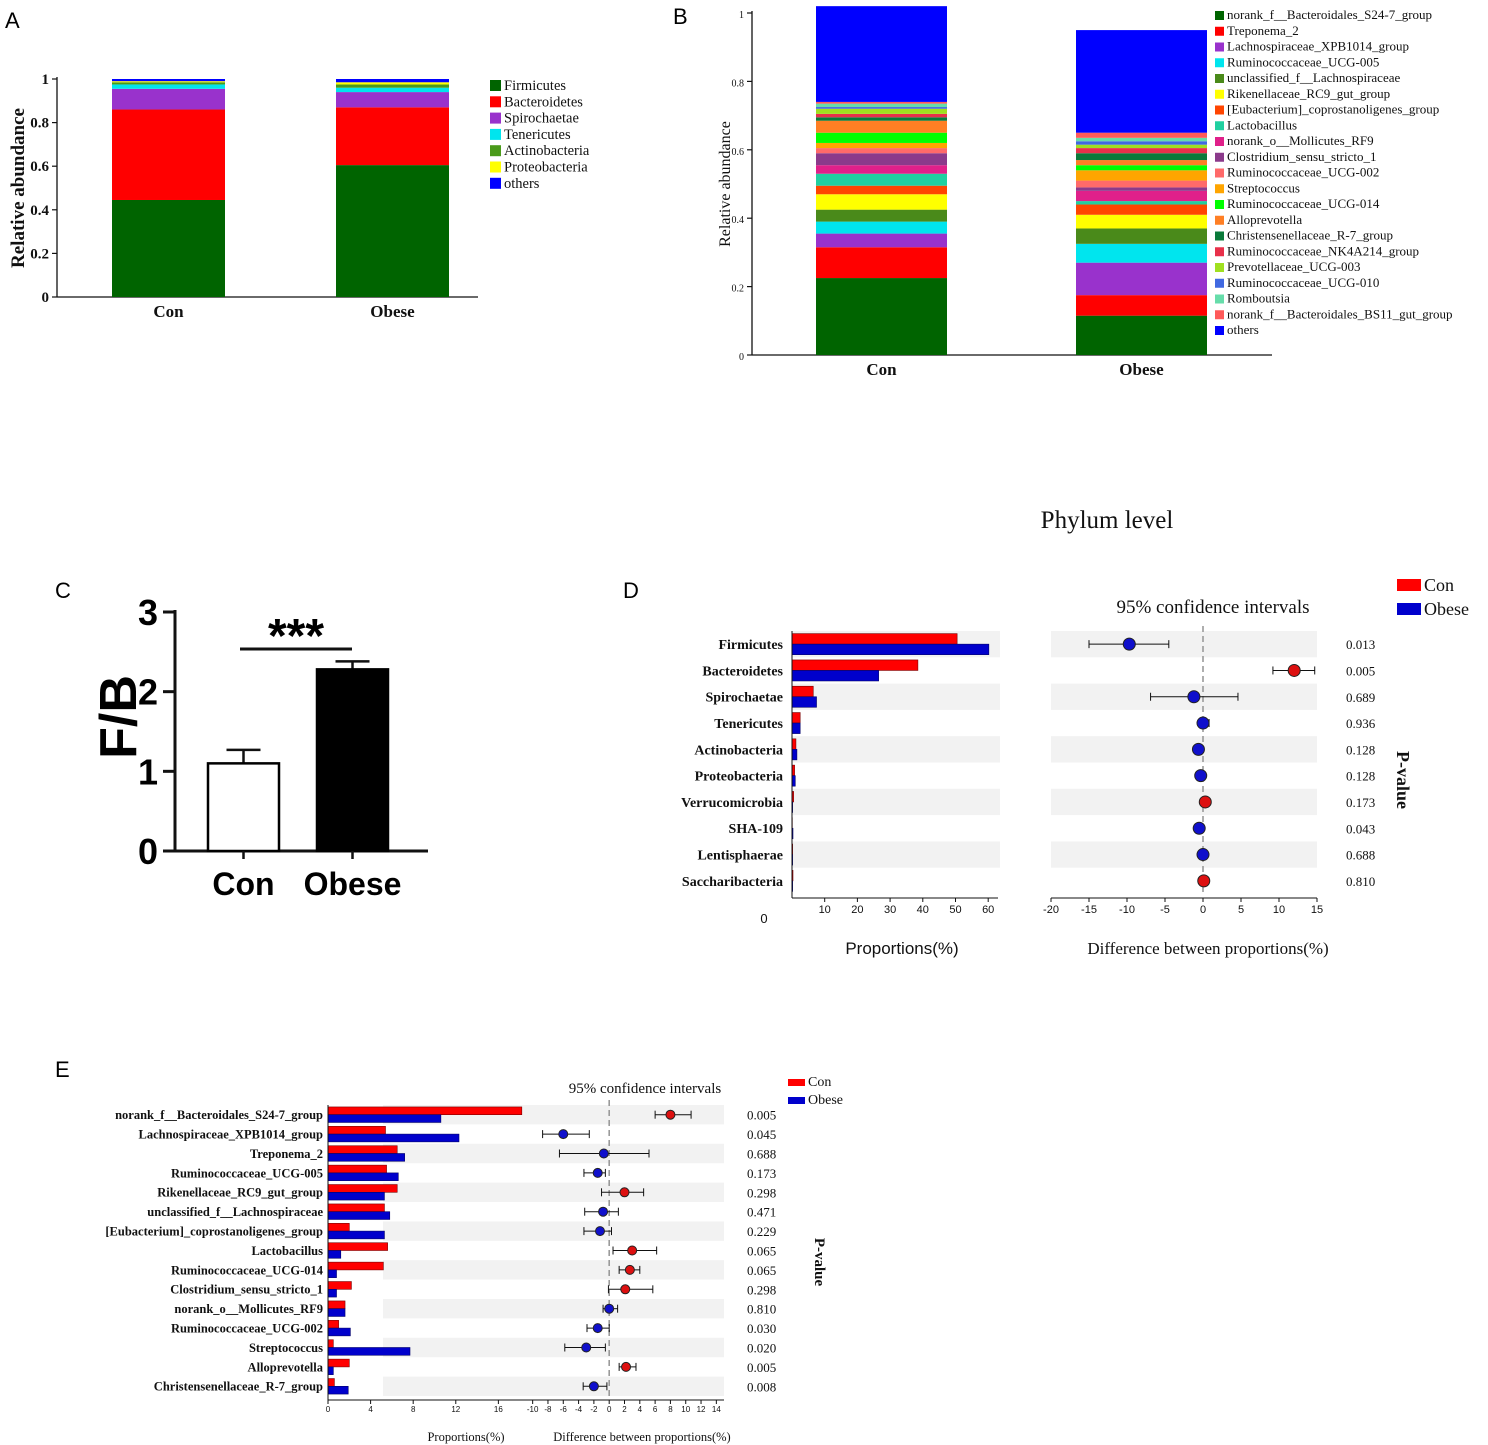  What do you see at coordinates (1051, 910) in the screenshot?
I see `x-tick-label: -20` at bounding box center [1051, 910].